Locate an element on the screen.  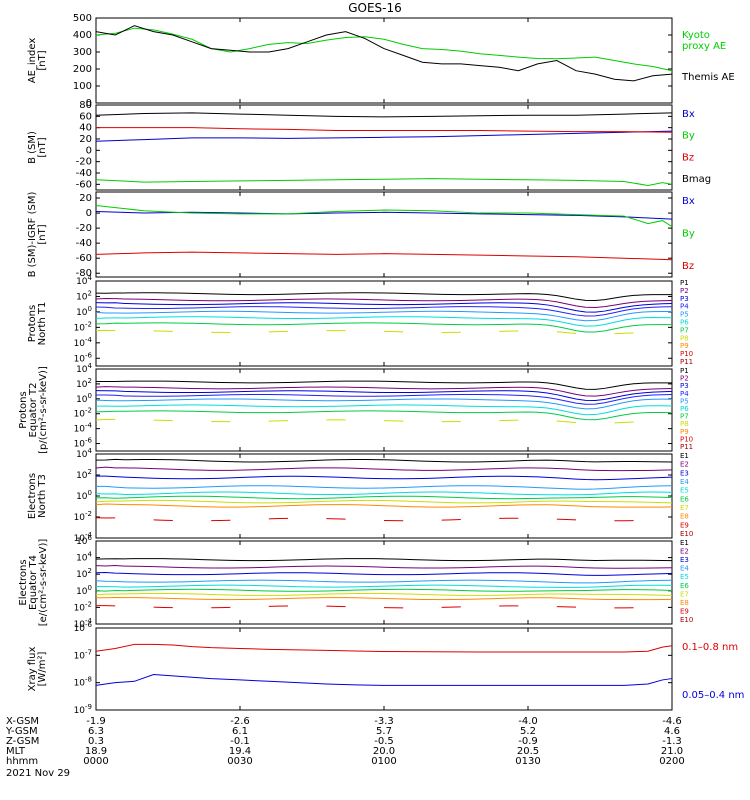
legend-label: E5 is located at coordinates (684, 577).